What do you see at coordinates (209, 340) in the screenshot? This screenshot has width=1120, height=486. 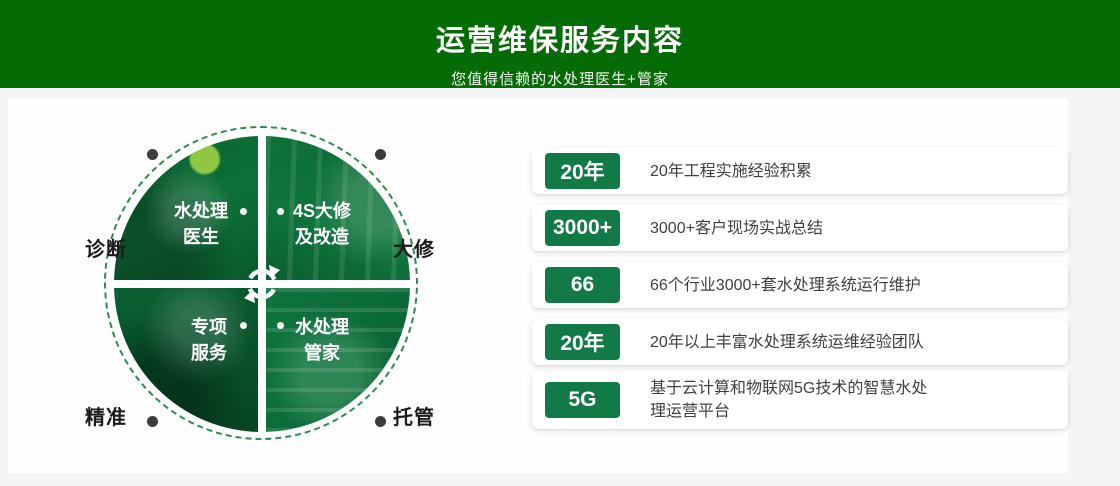 I see `quadrant-label-special-service: 专项 服务` at bounding box center [209, 340].